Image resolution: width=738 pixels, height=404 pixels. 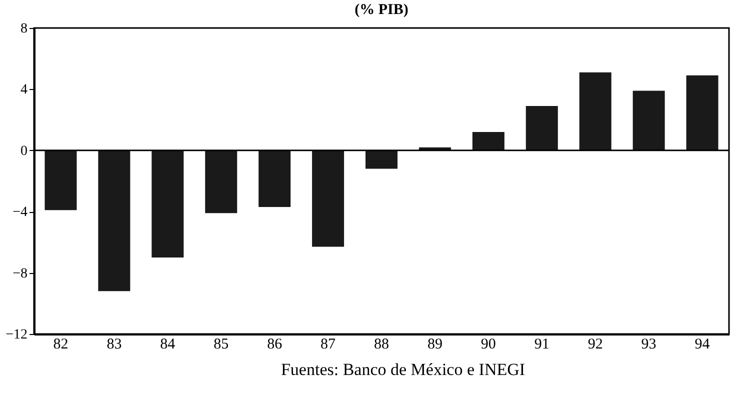 What do you see at coordinates (60, 344) in the screenshot?
I see `x-tick-label: 82` at bounding box center [60, 344].